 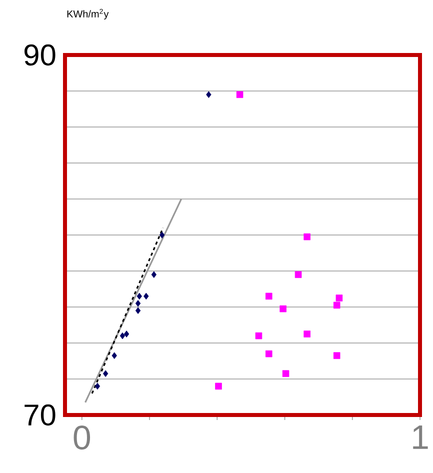 I want to click on y-tick-label: 90, so click(x=40, y=55).